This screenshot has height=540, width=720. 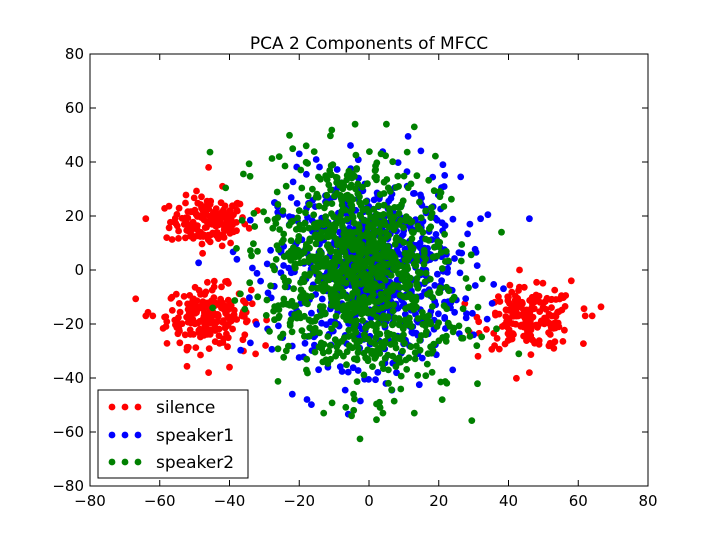 I want to click on x-tick-label: −40, so click(x=230, y=501).